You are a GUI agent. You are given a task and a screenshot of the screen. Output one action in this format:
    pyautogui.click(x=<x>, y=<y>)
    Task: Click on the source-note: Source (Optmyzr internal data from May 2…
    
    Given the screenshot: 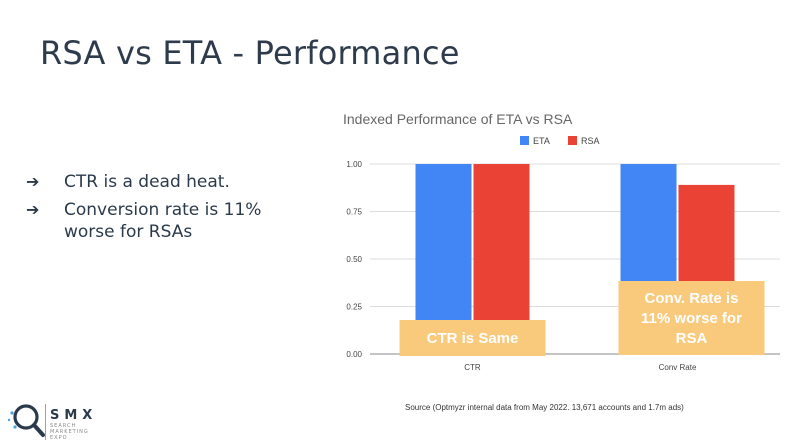 What is the action you would take?
    pyautogui.click(x=544, y=407)
    